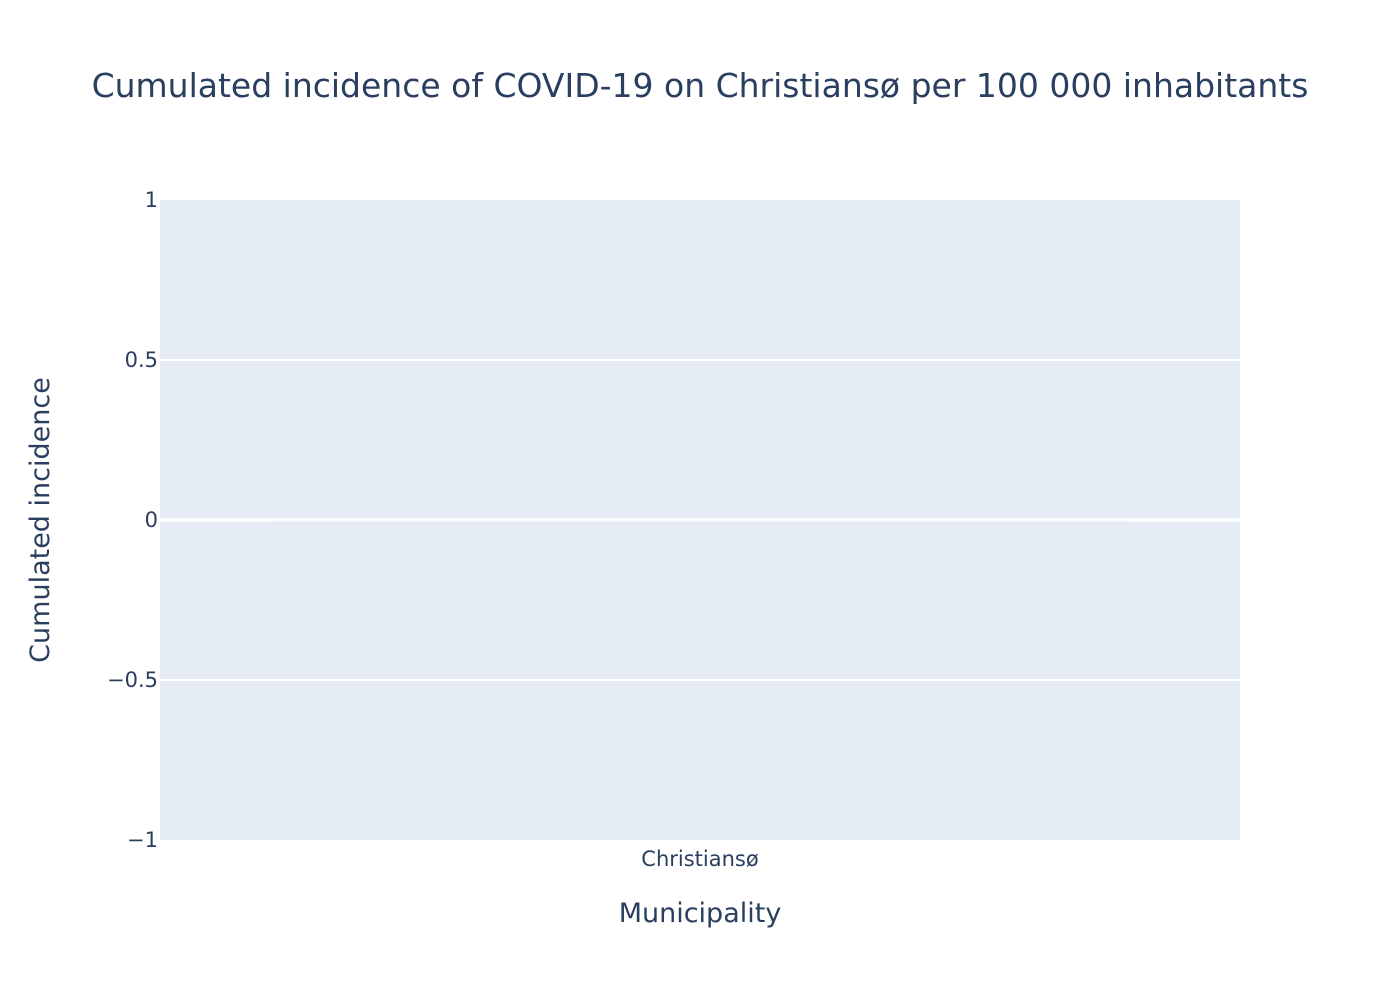 The height and width of the screenshot is (1000, 1400). Describe the element at coordinates (151, 520) in the screenshot. I see `y-tick-label: 0` at that location.